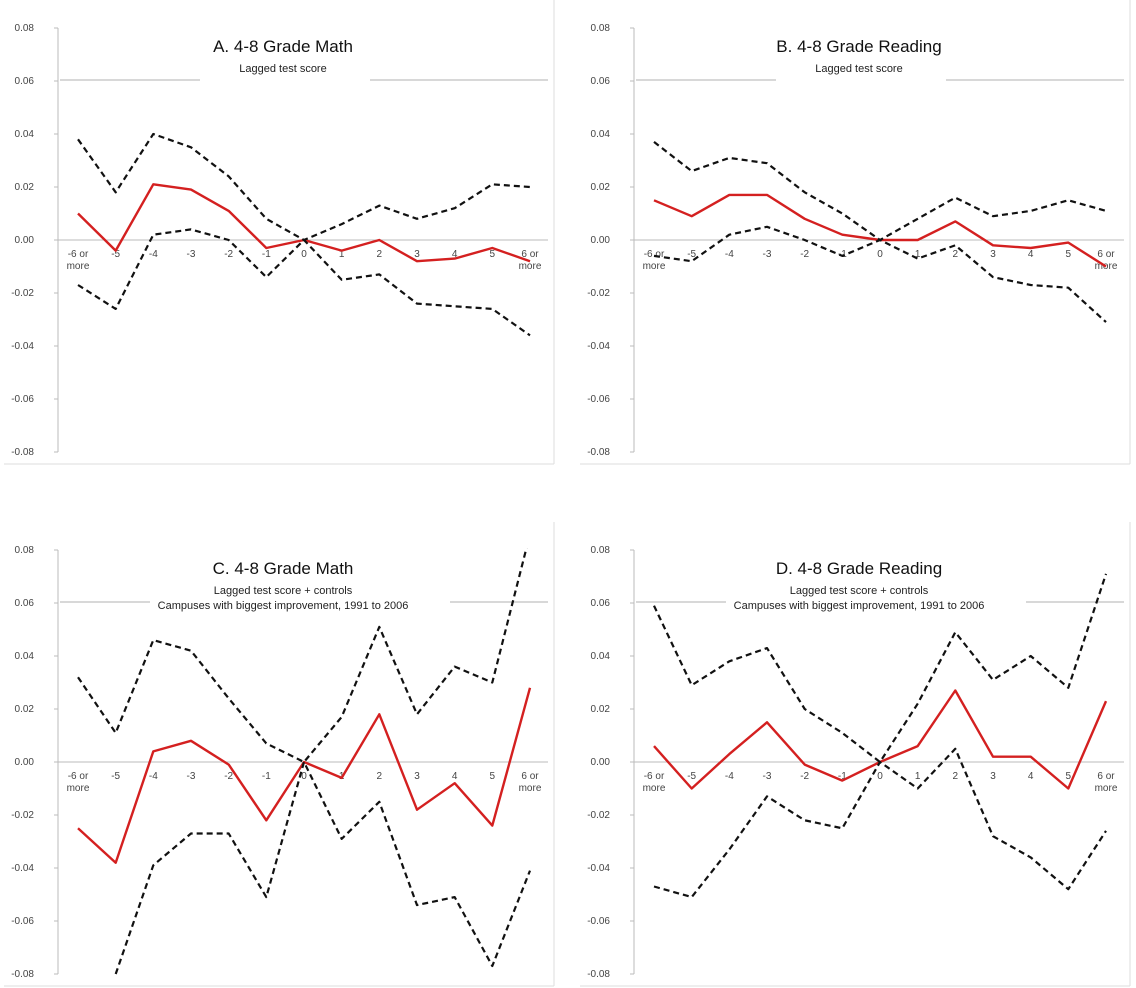 The width and height of the screenshot is (1136, 988). I want to click on x-tick-label: 2, so click(956, 254).